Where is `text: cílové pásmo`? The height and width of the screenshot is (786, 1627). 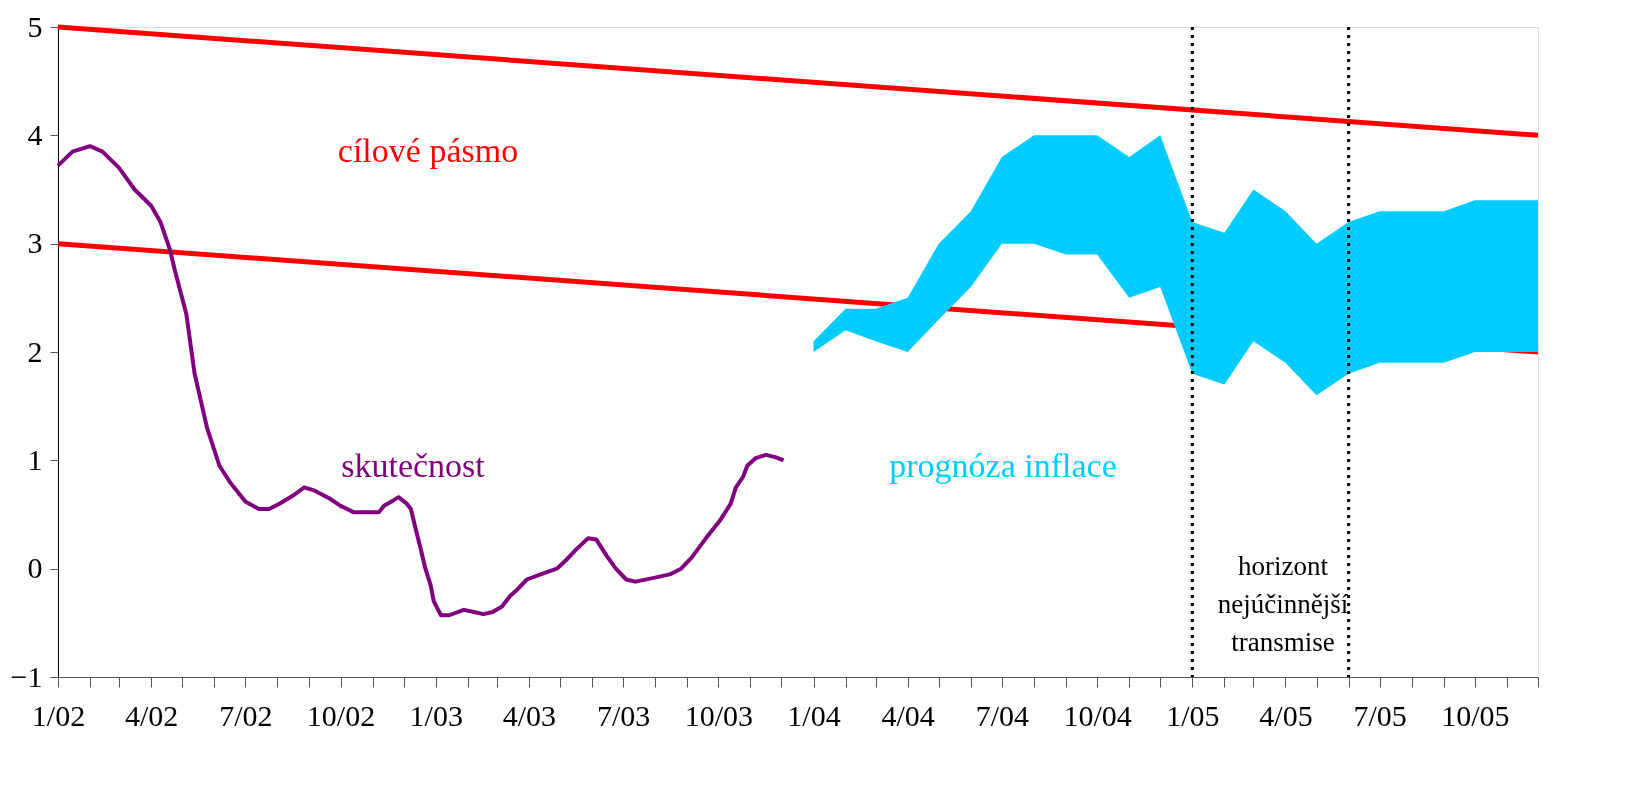
text: cílové pásmo is located at coordinates (428, 150).